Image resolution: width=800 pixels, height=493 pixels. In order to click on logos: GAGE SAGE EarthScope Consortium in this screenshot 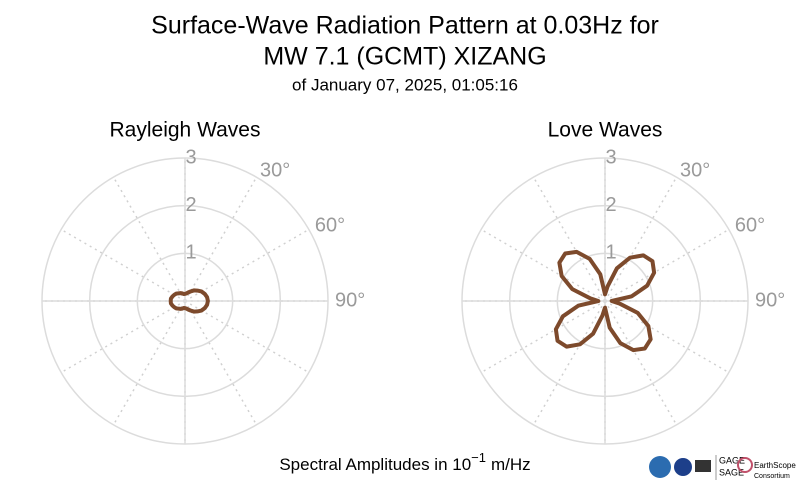, I will do `click(722, 467)`.